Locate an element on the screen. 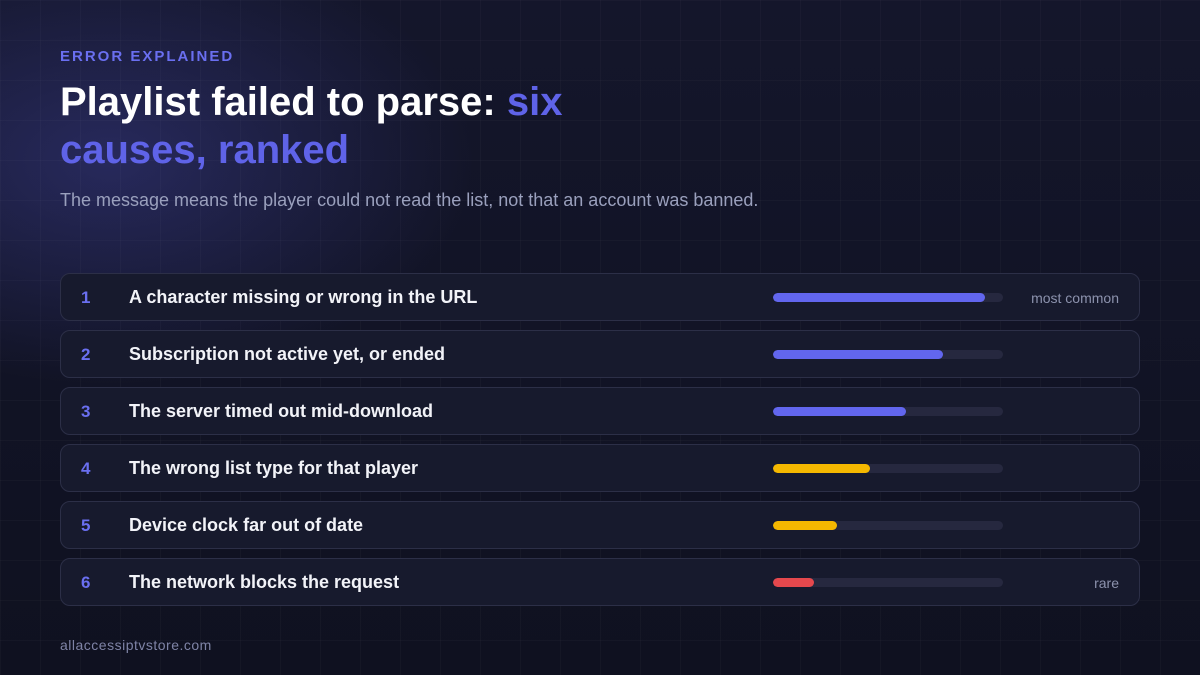 The width and height of the screenshot is (1200, 675). cause-note: most common is located at coordinates (1075, 298).